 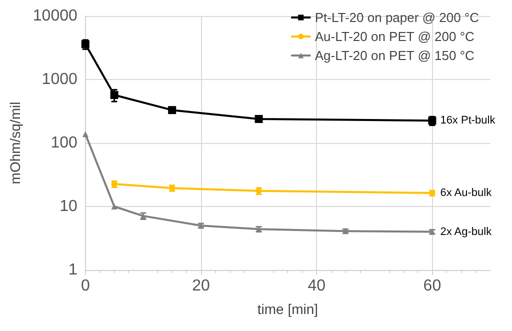 What do you see at coordinates (73, 270) in the screenshot?
I see `y-tick-label: 1` at bounding box center [73, 270].